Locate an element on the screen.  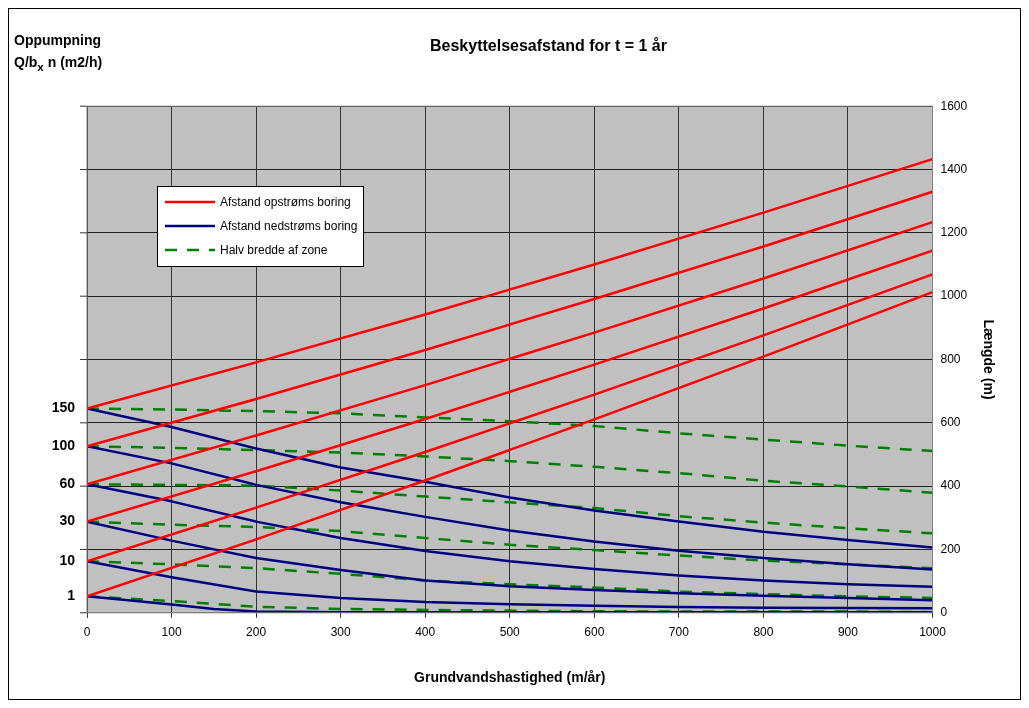
x-tick-label: 0 is located at coordinates (87, 632).